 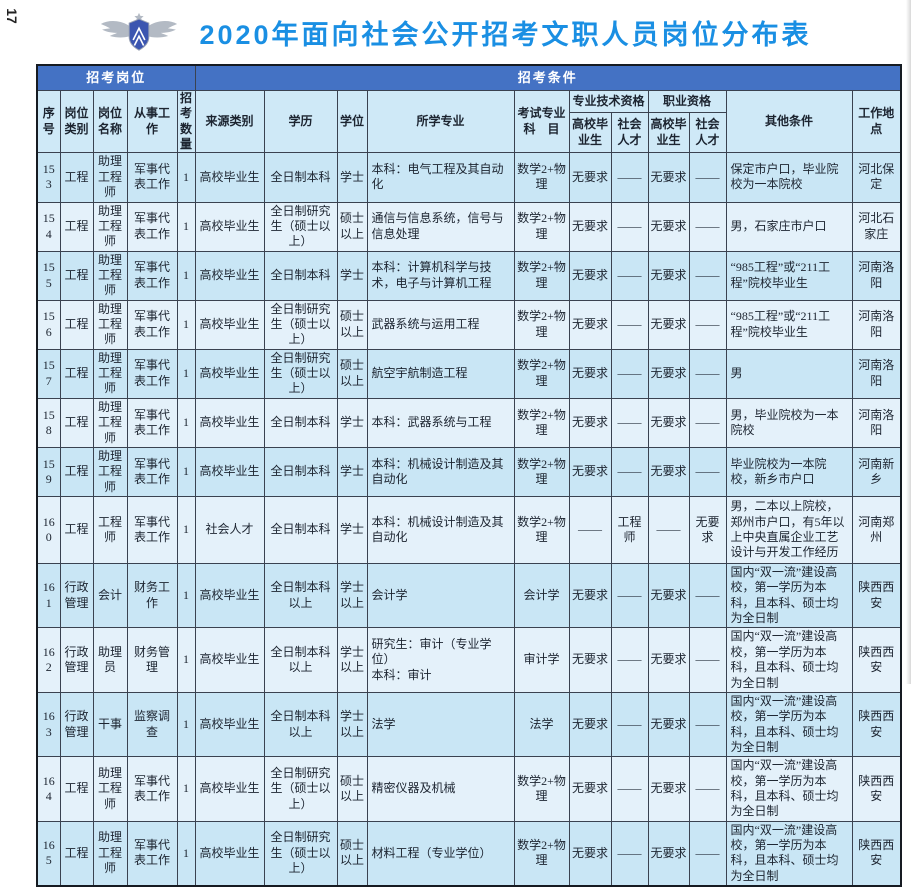 I want to click on col-header-category: 岗位类别, so click(x=76, y=121).